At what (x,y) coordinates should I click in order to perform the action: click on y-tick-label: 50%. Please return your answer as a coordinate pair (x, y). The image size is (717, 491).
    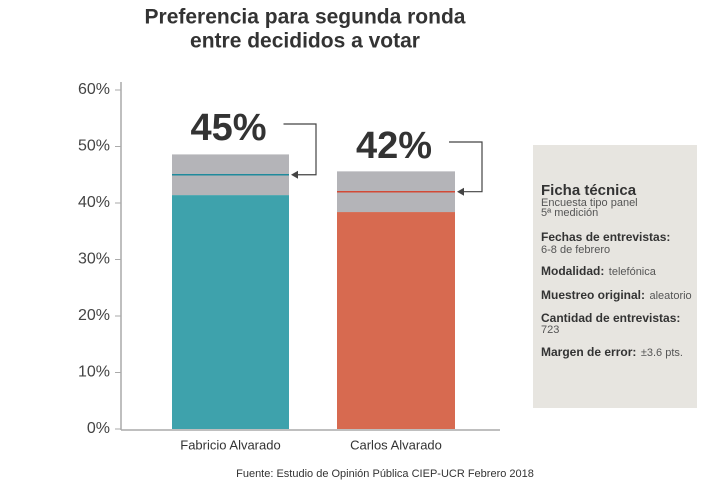
    Looking at the image, I should click on (94, 146).